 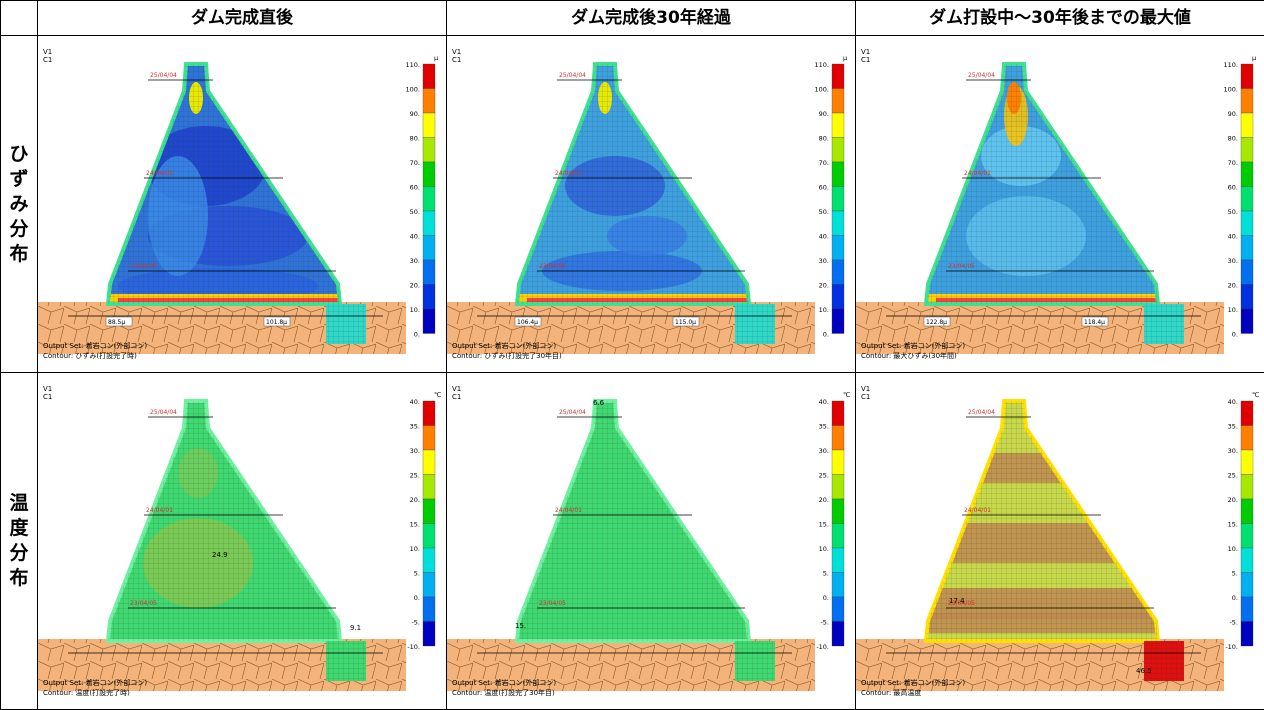 What do you see at coordinates (599, 403) in the screenshot?
I see `value-label: 6.6` at bounding box center [599, 403].